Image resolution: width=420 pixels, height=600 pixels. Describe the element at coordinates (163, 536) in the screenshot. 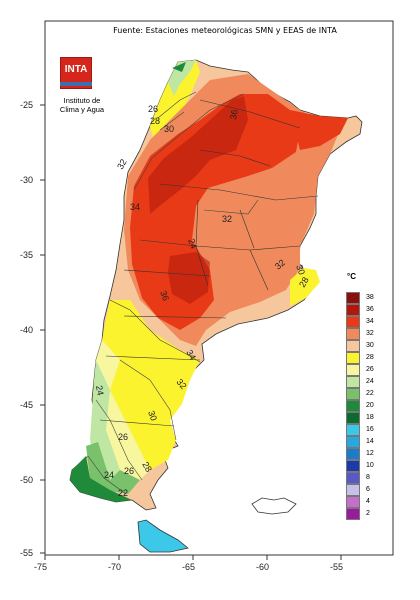

I see `tierra-del-fuego` at that location.